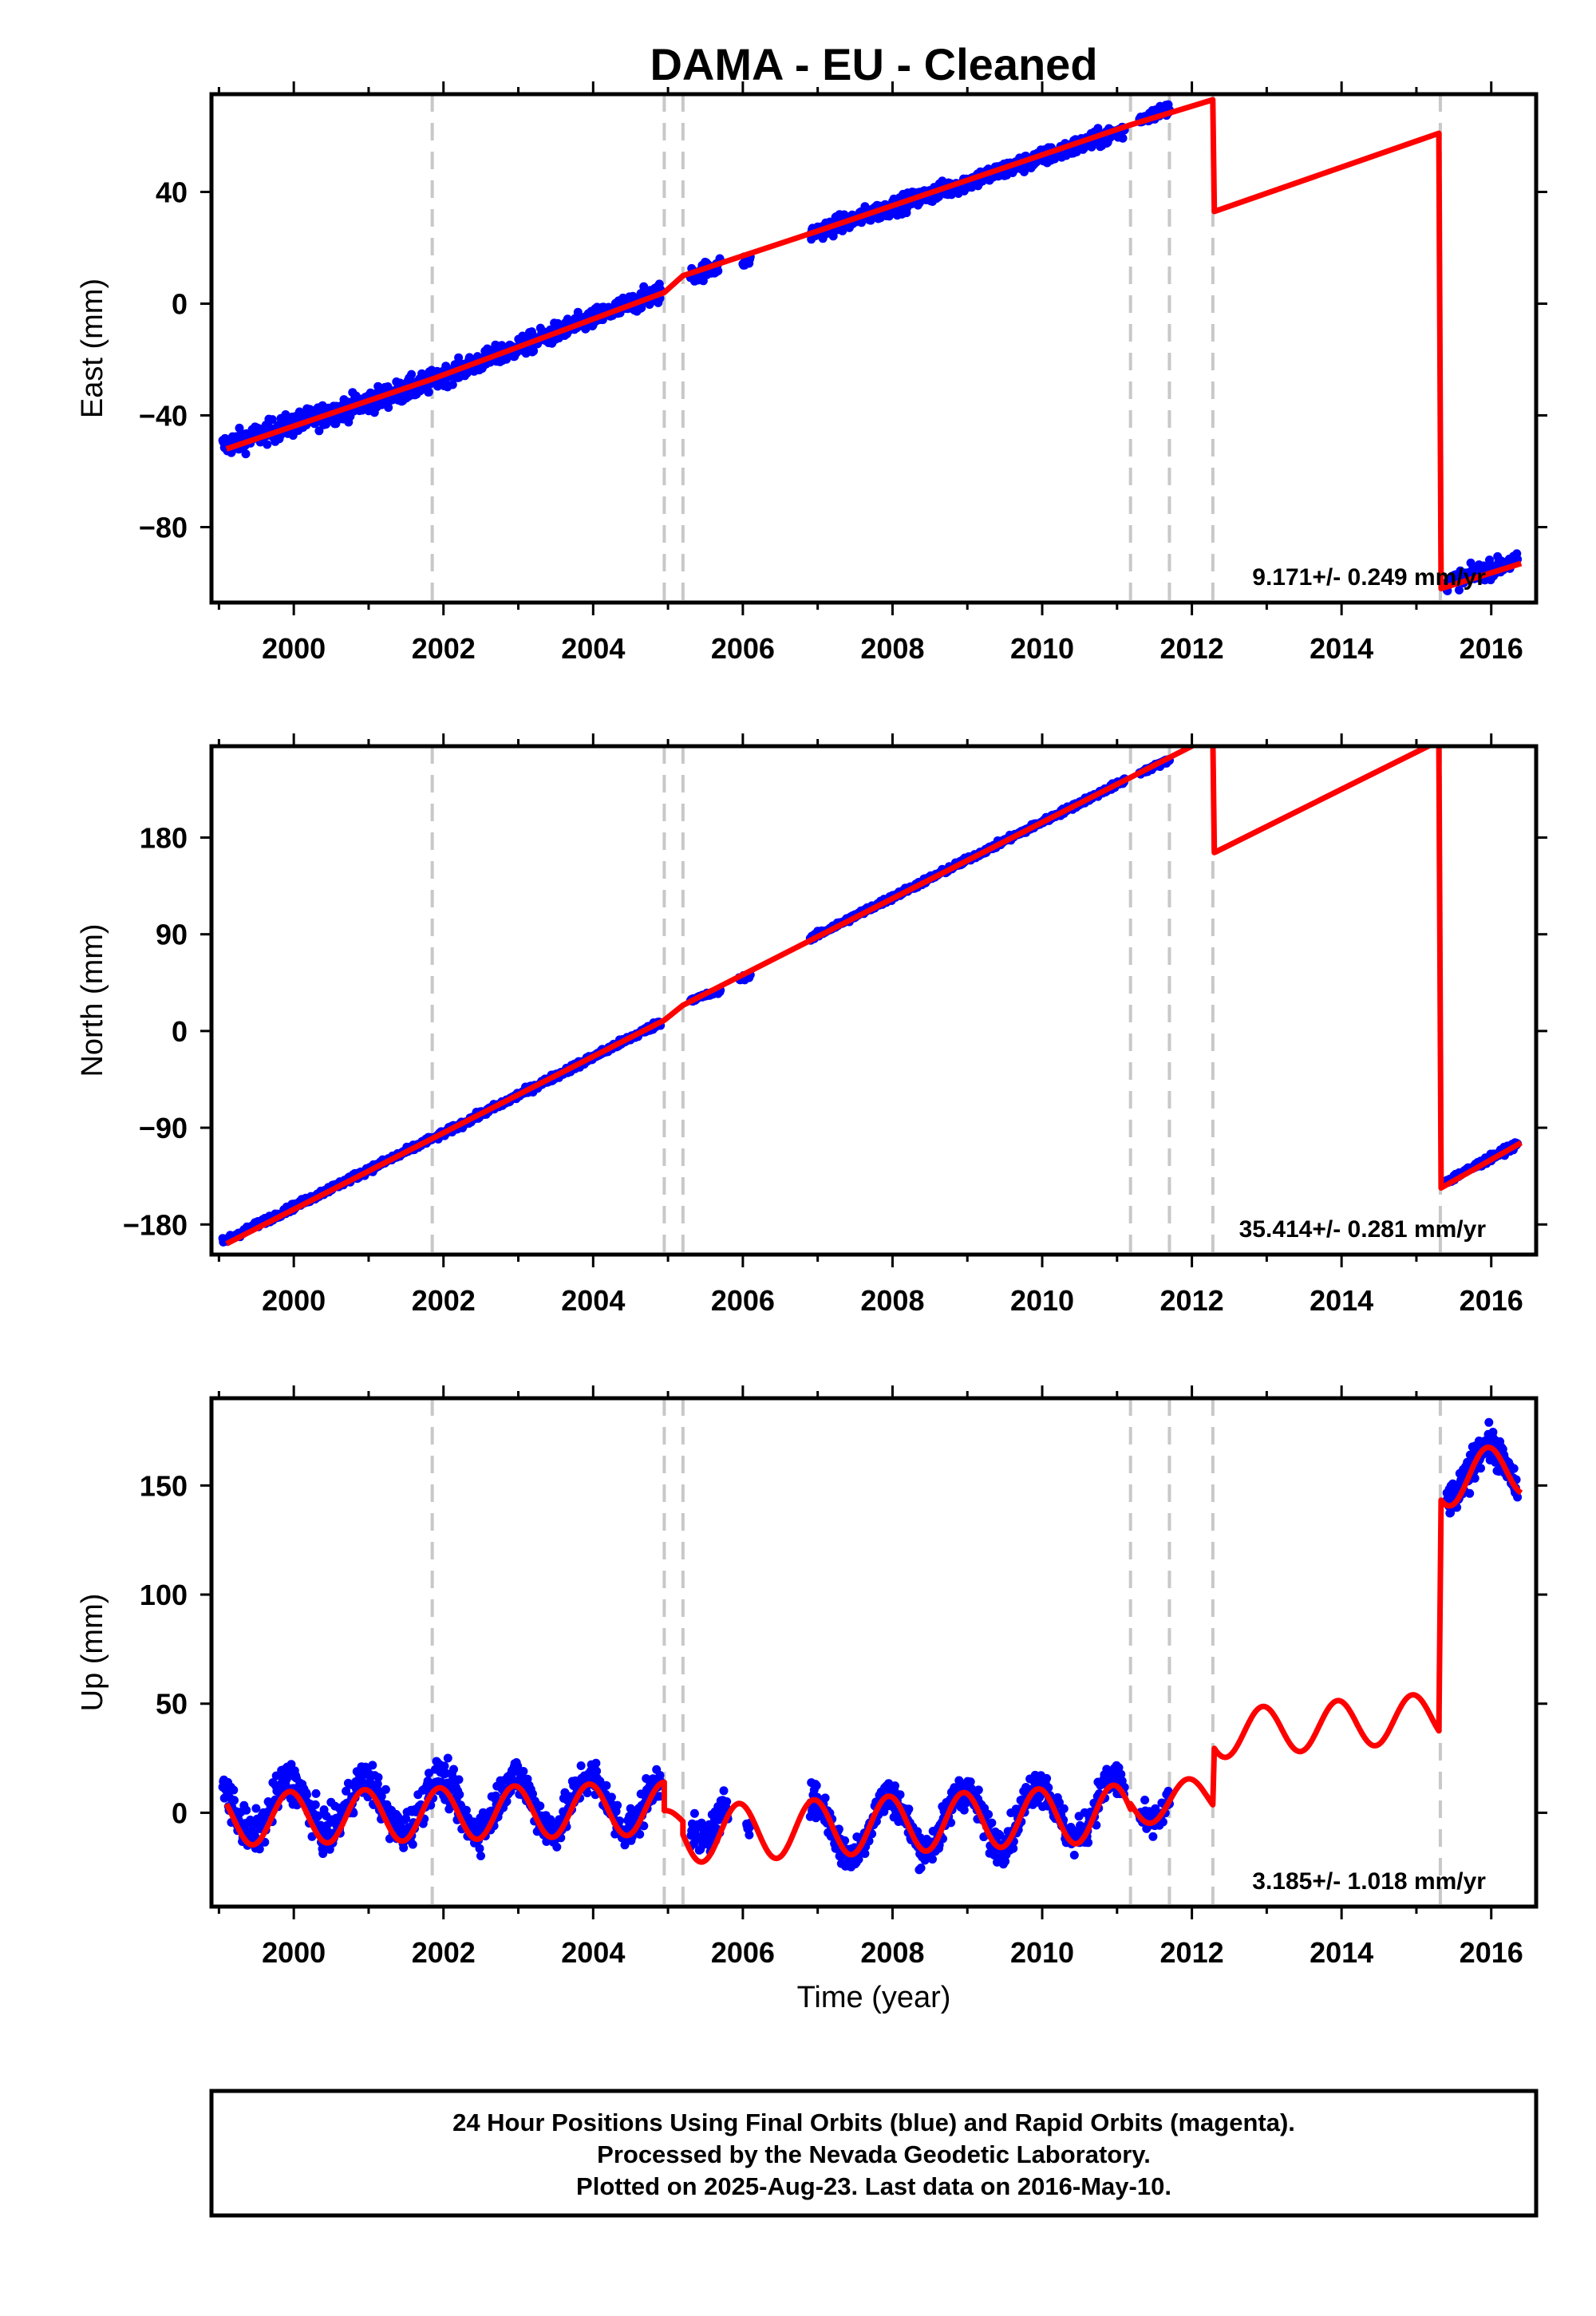 Image resolution: width=1596 pixels, height=2316 pixels. What do you see at coordinates (92, 1000) in the screenshot?
I see `y-axis-label-north: North (mm)` at bounding box center [92, 1000].